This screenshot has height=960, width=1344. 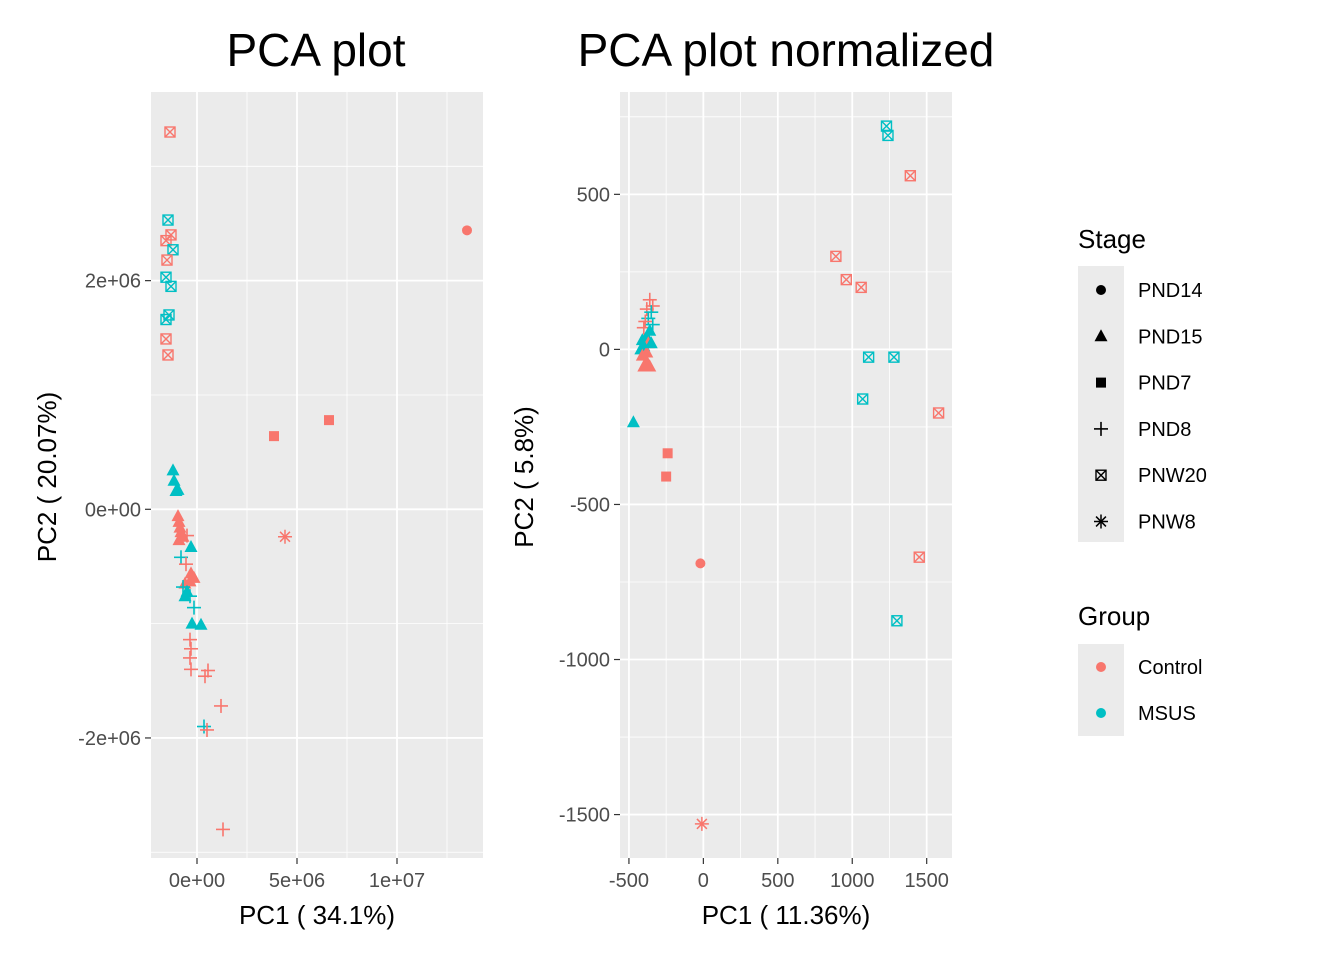 What do you see at coordinates (1170, 668) in the screenshot?
I see `legend-label: Control` at bounding box center [1170, 668].